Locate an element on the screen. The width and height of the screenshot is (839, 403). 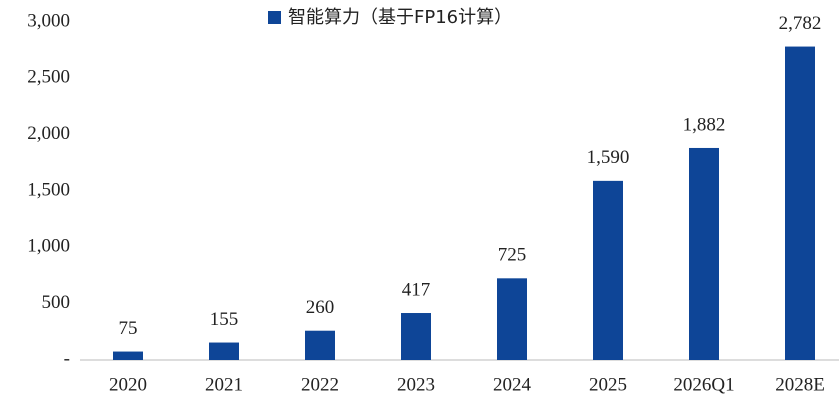
value-label: 155 is located at coordinates (224, 319).